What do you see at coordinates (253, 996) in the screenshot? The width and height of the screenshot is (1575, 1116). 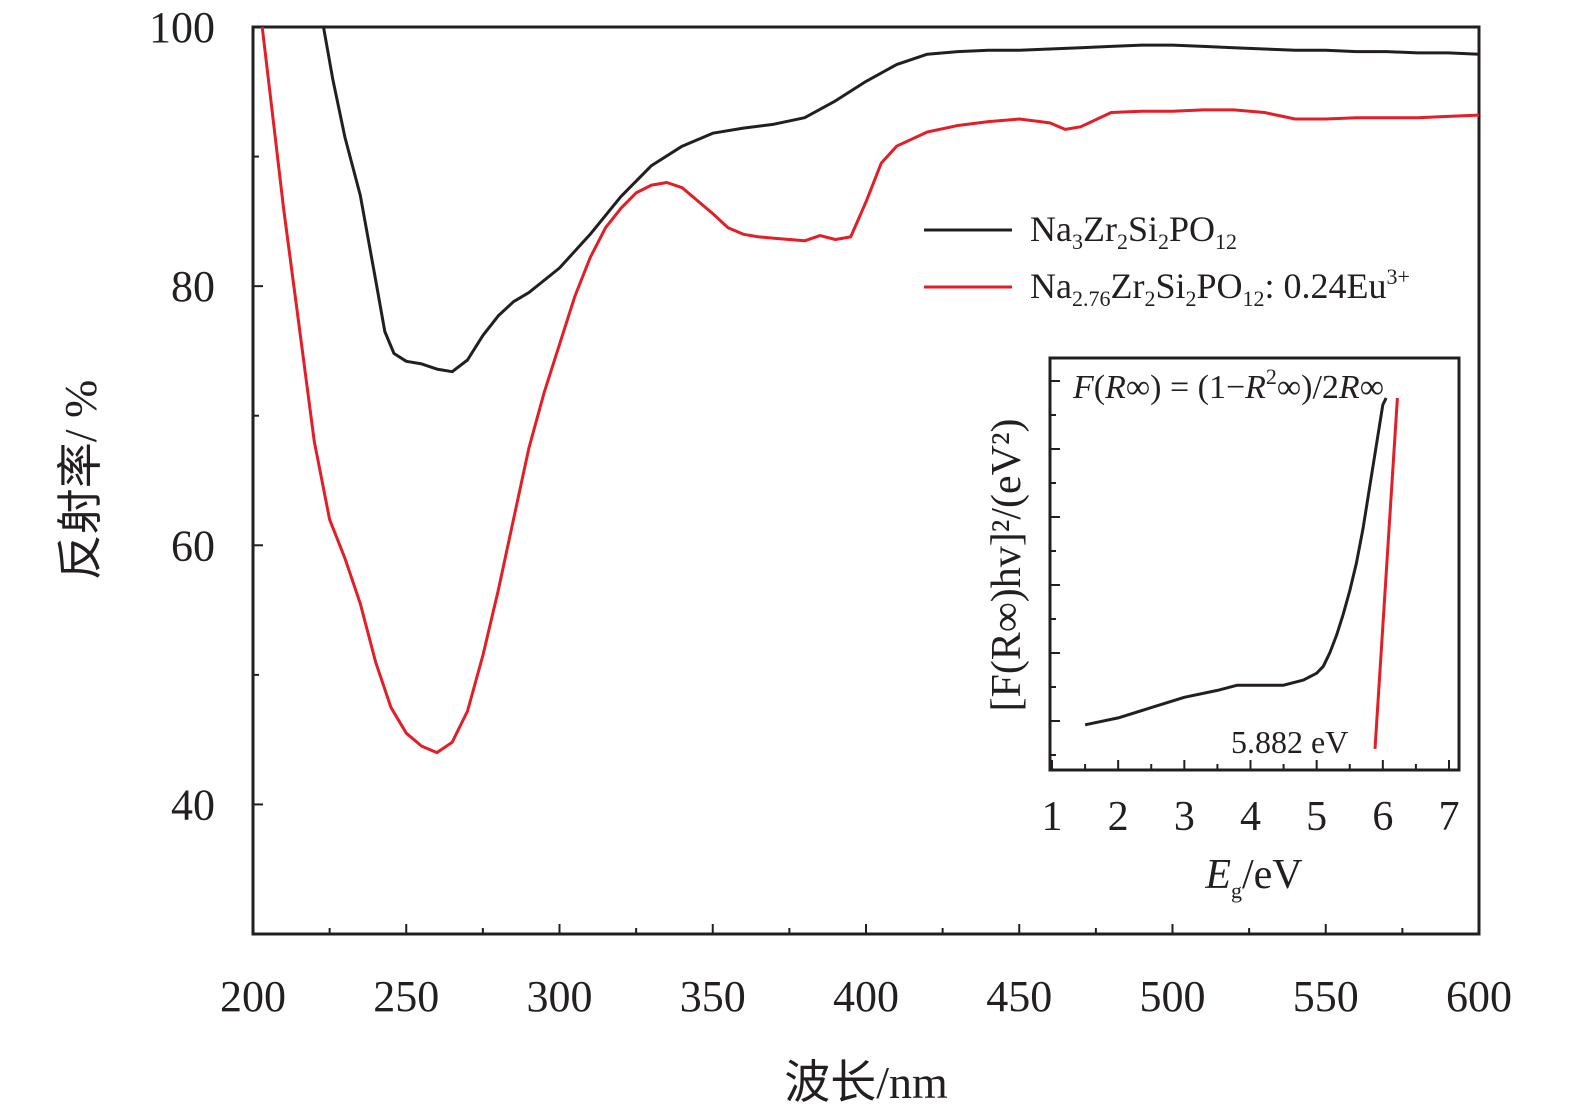 I see `x-tick-label: 200` at bounding box center [253, 996].